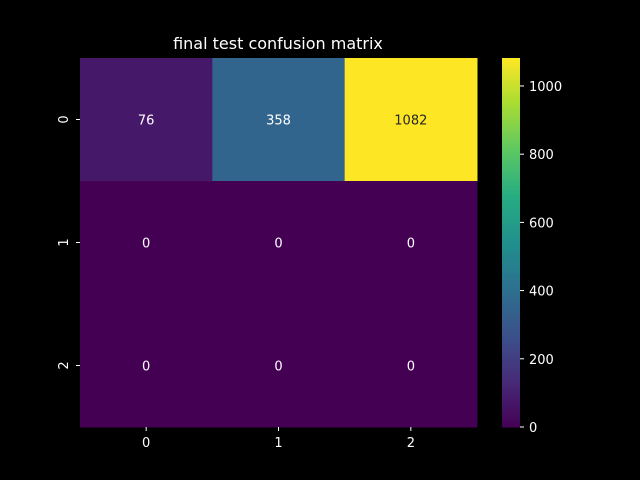  I want to click on cell-value-label: 358, so click(278, 121).